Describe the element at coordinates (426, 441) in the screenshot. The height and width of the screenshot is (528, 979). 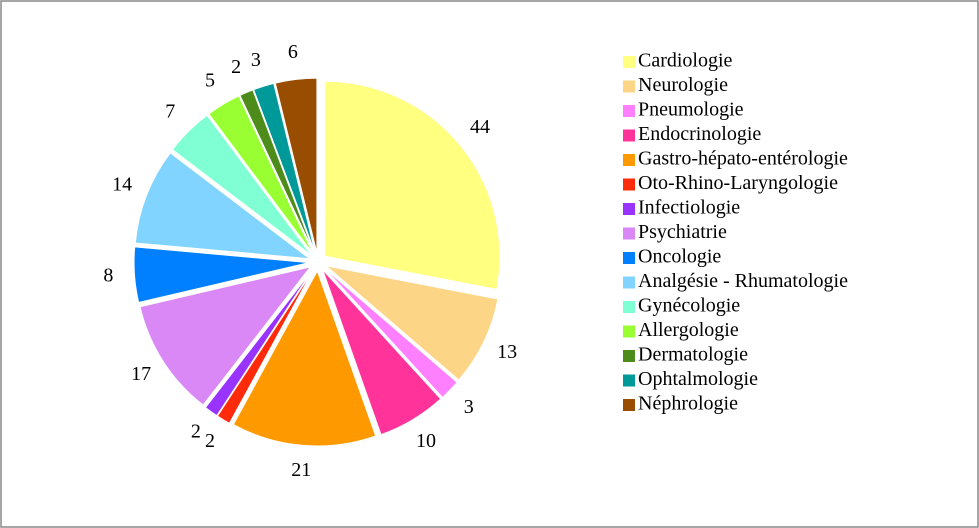
I see `data-label: 10` at that location.